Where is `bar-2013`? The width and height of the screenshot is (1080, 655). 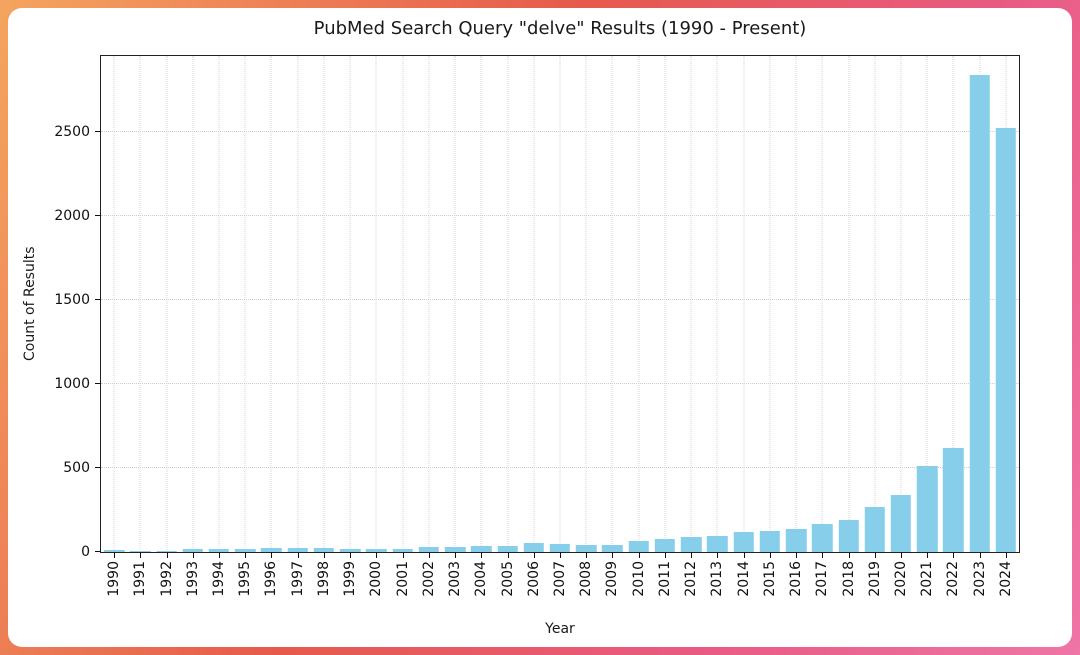 bar-2013 is located at coordinates (717, 544).